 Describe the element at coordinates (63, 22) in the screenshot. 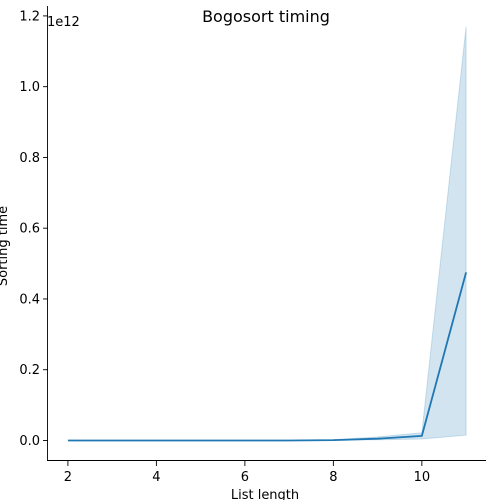

I see `y-offset-label: 1e12` at that location.